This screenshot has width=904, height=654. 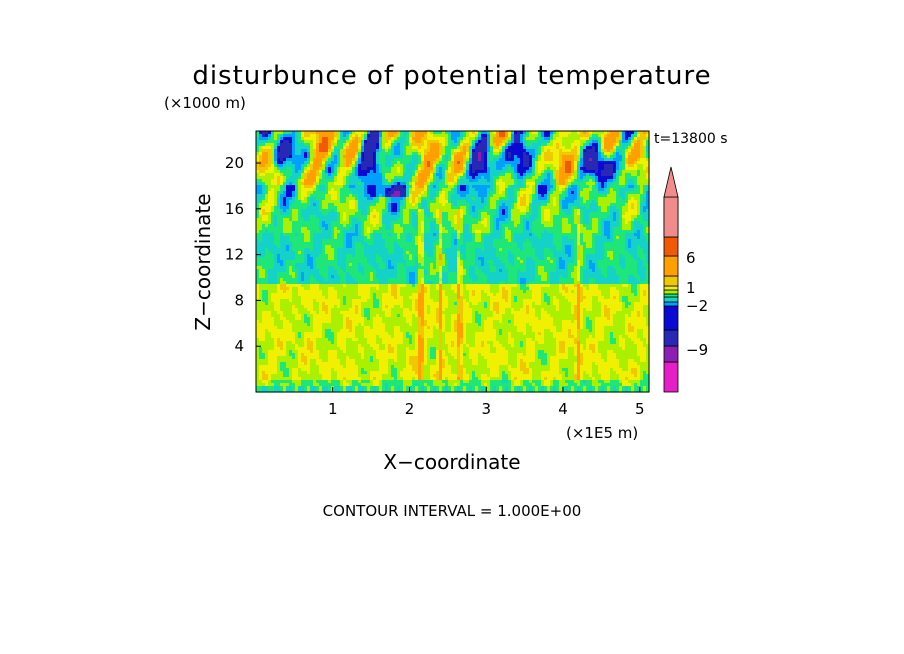 I want to click on colorbar: 6 1−2 −9, so click(x=685, y=279).